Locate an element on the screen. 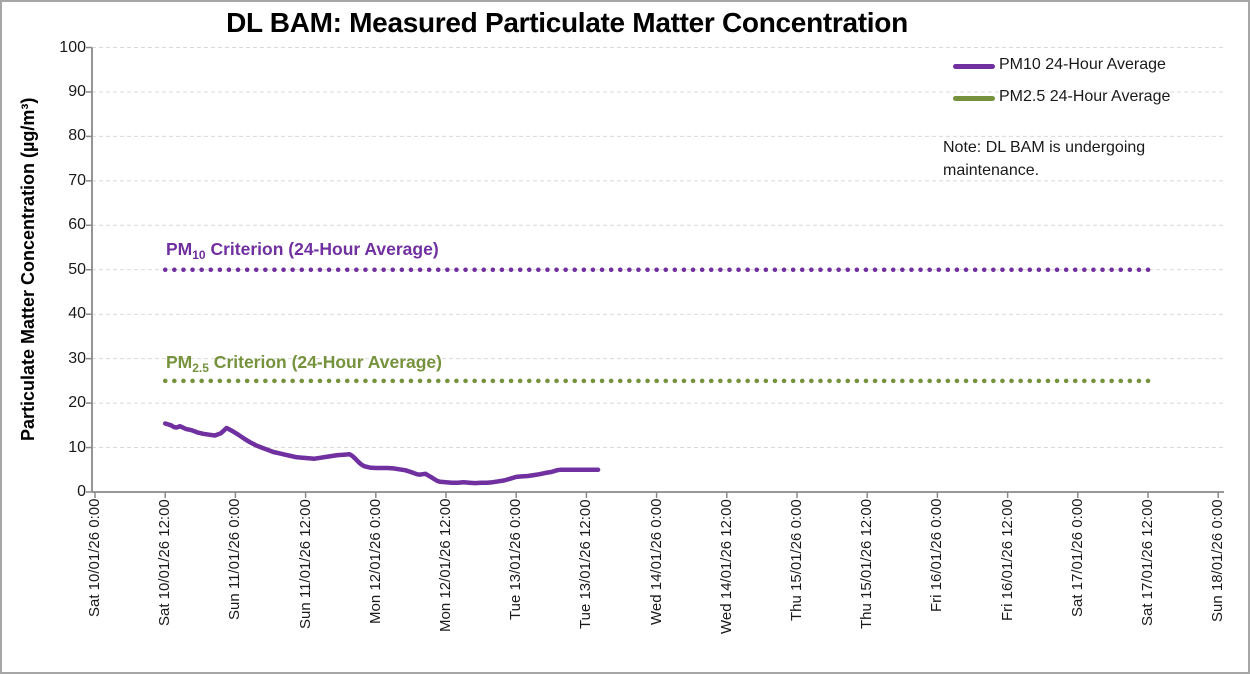  pm10-legend-line-icon is located at coordinates (974, 66).